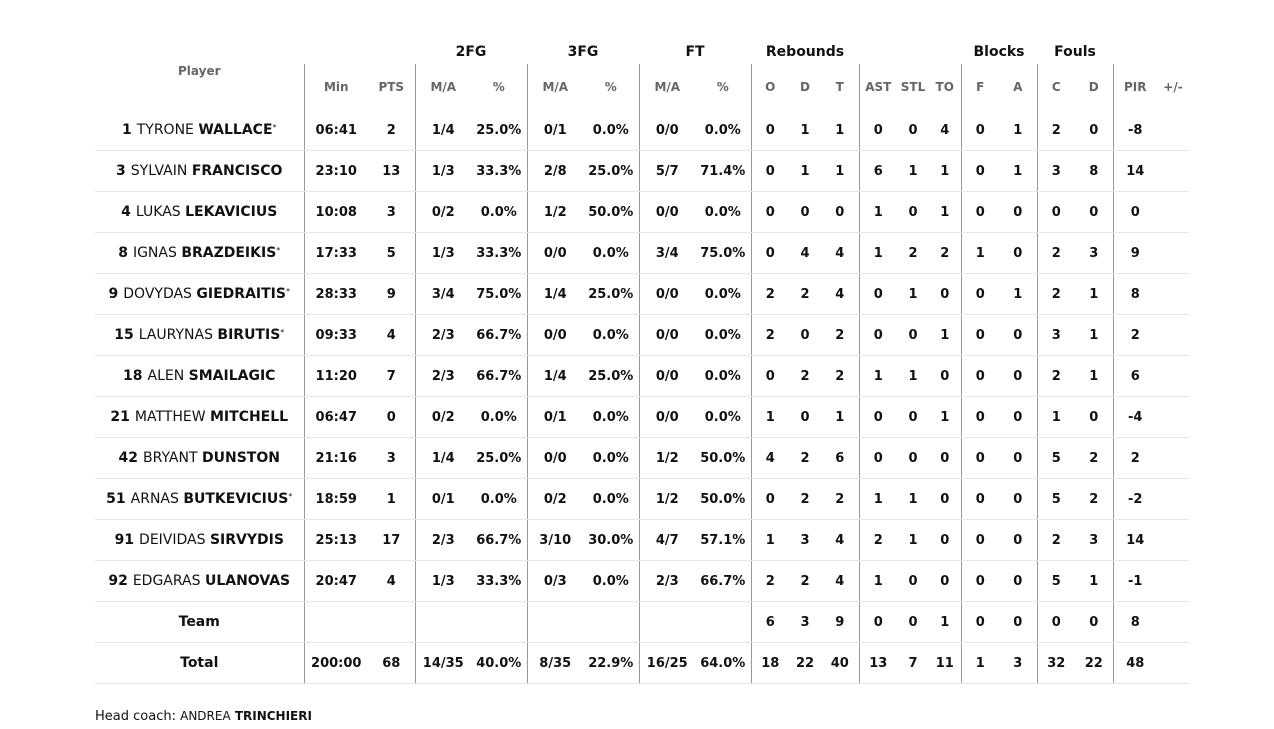  What do you see at coordinates (247, 581) in the screenshot?
I see `player-last-name: ULANOVAS` at bounding box center [247, 581].